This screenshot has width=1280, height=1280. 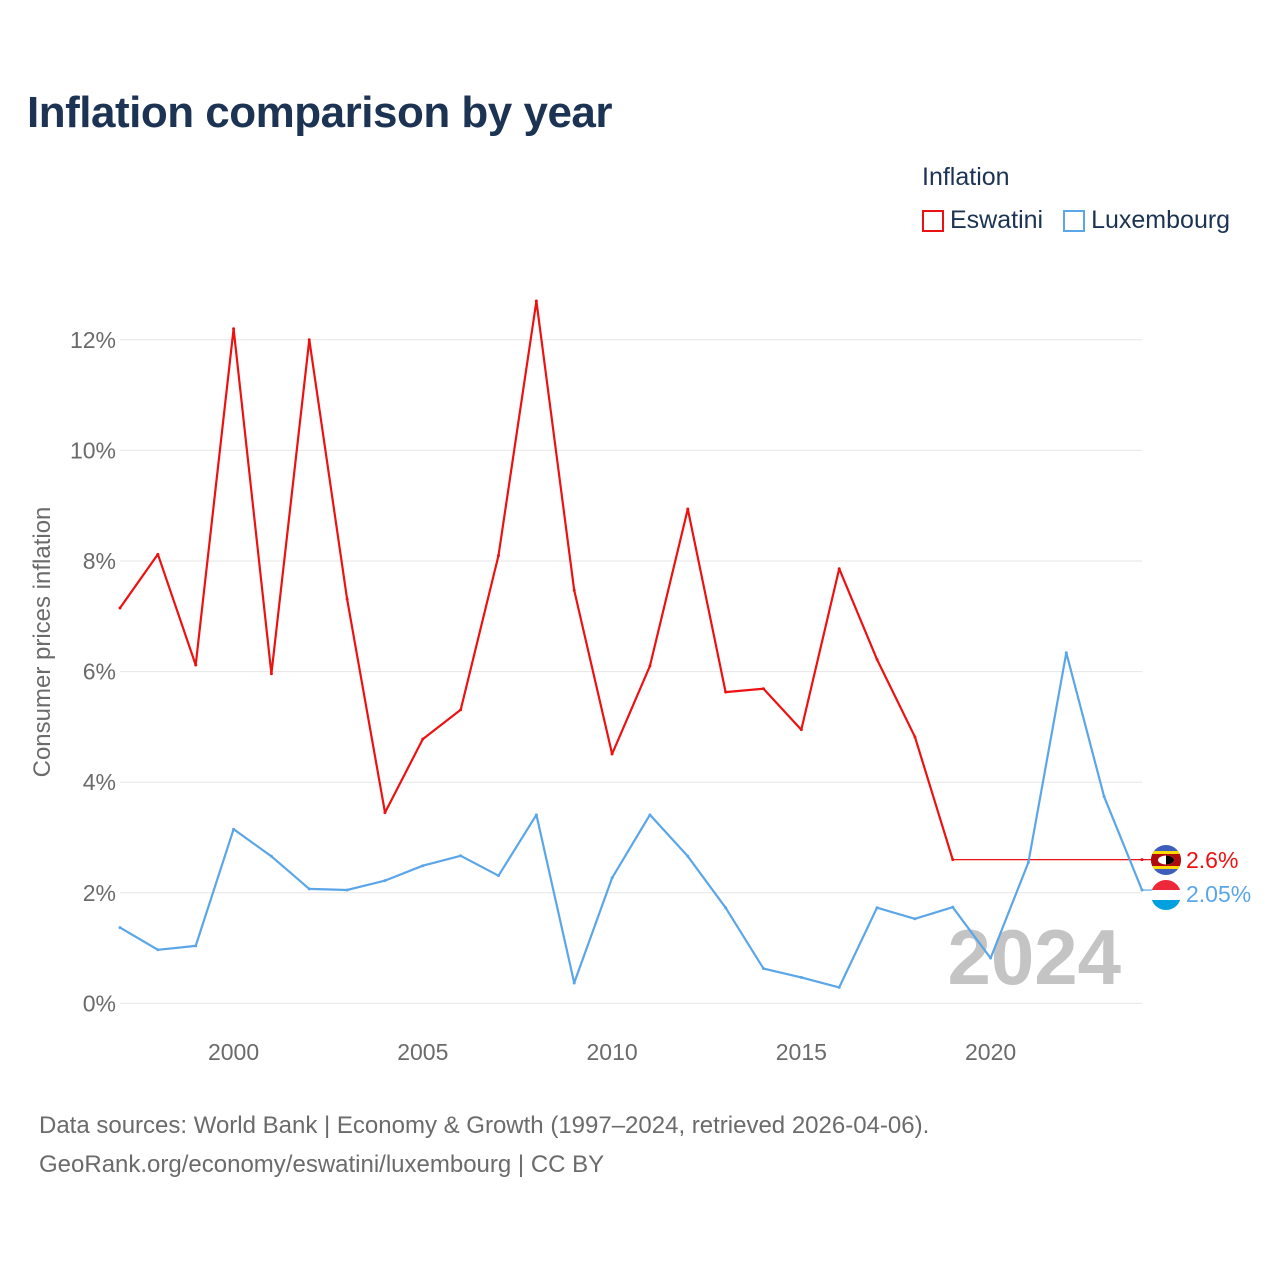 What do you see at coordinates (997, 220) in the screenshot?
I see `legend-label-eswatini: Eswatini` at bounding box center [997, 220].